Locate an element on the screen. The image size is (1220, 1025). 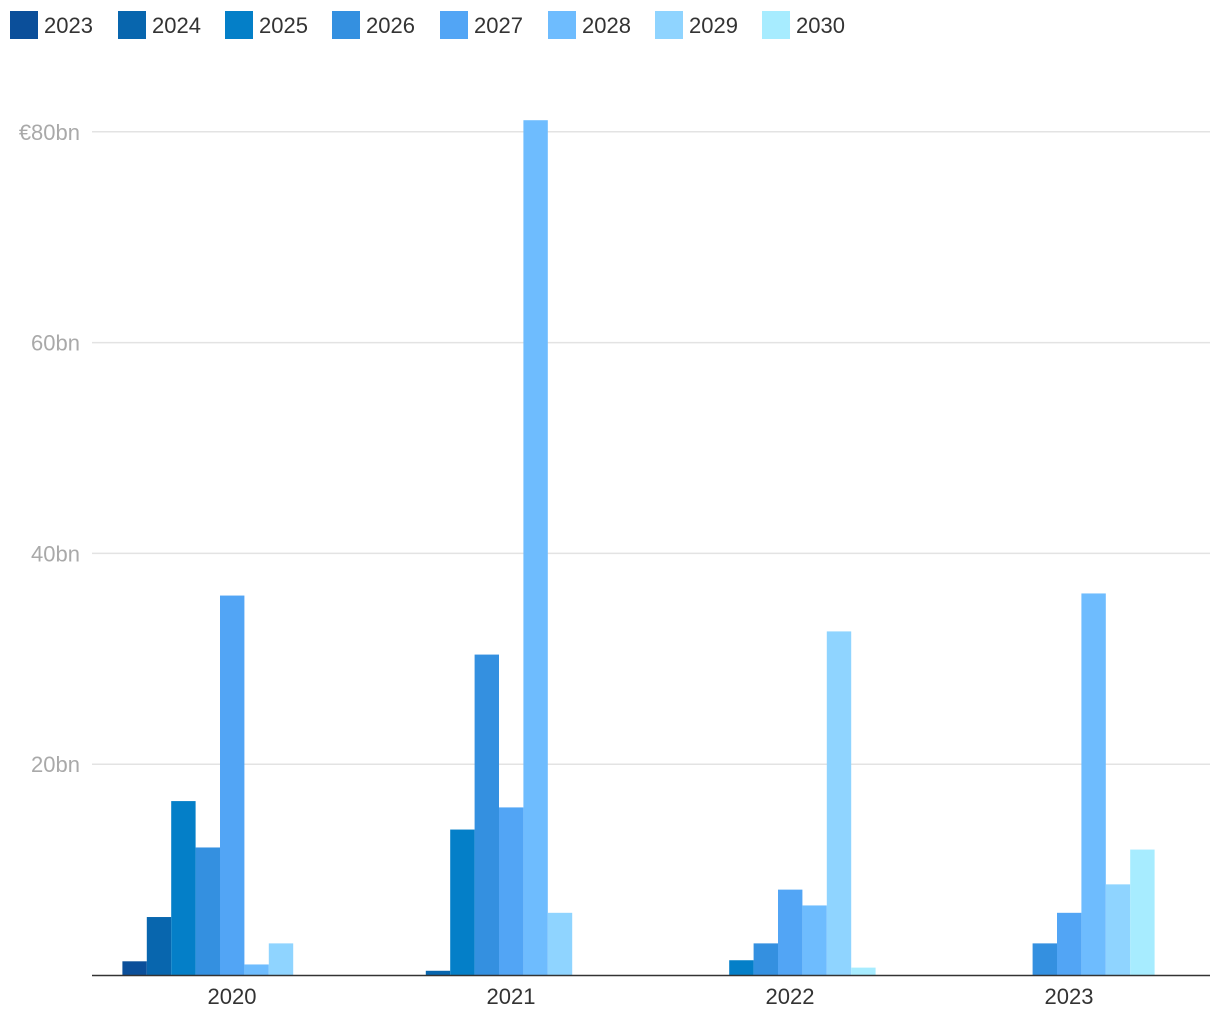
legend-label-2029: 2029 is located at coordinates (713, 25).